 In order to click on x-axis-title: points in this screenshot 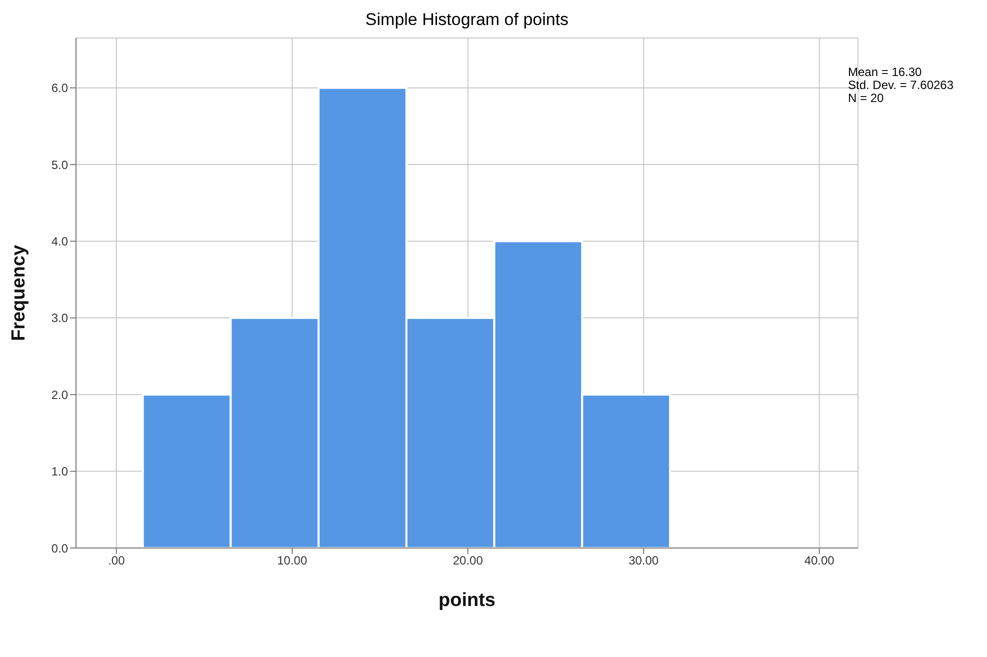, I will do `click(467, 600)`.